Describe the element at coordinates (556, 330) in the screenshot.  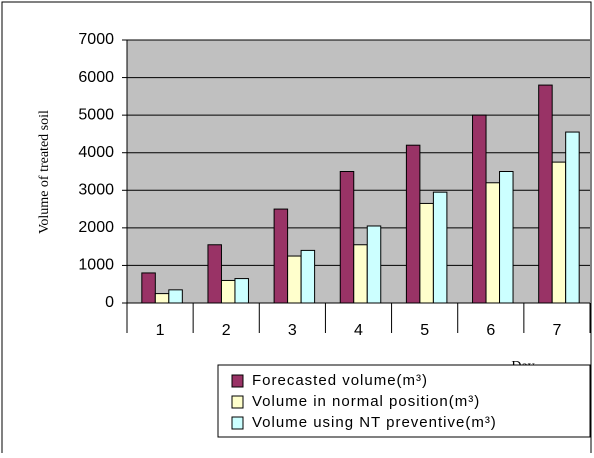
I see `x-tick-label: 7` at that location.